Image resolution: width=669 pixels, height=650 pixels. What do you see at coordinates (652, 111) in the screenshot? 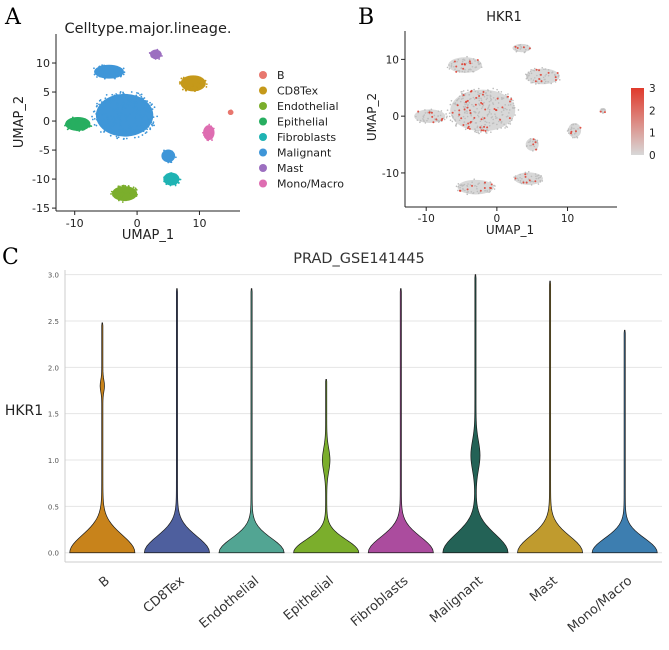
I see `colorbar-tick-label: 2` at bounding box center [652, 111].